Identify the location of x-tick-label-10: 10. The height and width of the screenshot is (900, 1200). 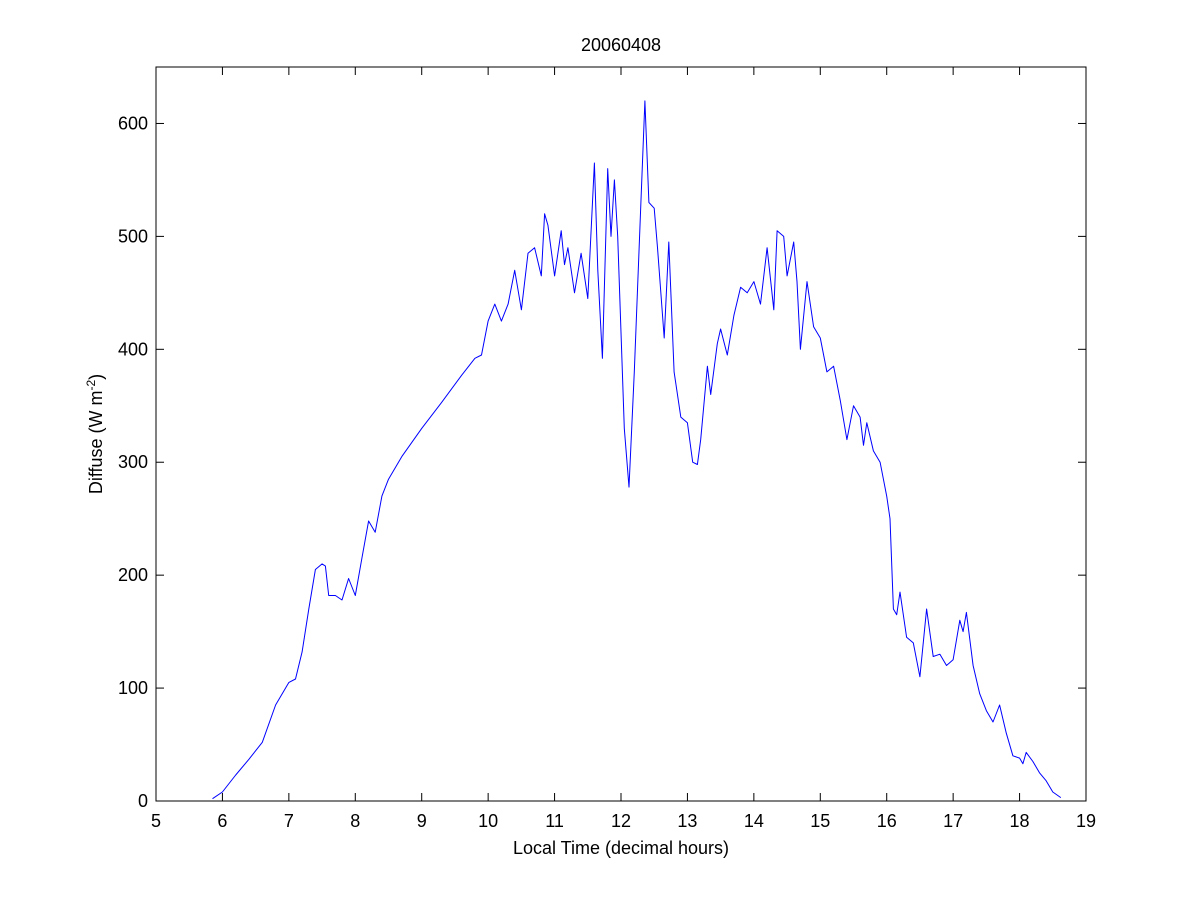
(488, 821).